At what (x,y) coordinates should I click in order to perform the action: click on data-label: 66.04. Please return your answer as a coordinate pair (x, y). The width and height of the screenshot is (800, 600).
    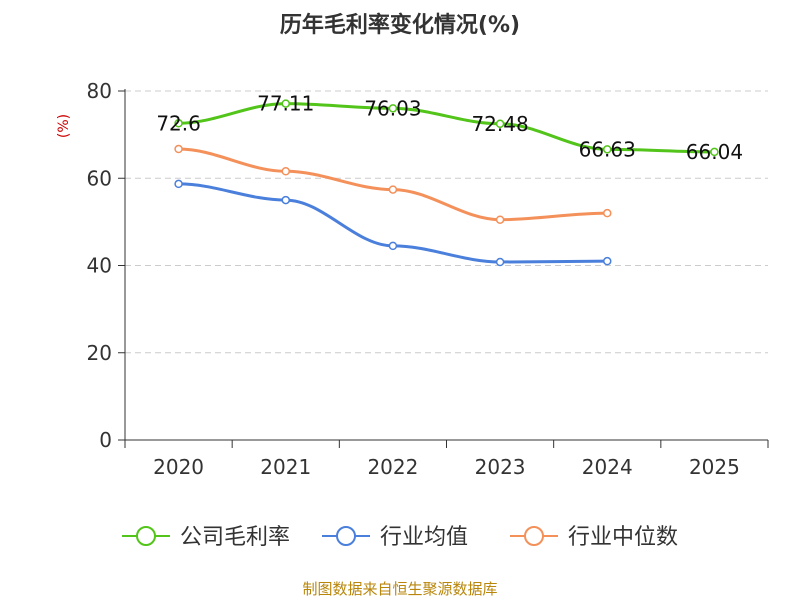
    Looking at the image, I should click on (714, 152).